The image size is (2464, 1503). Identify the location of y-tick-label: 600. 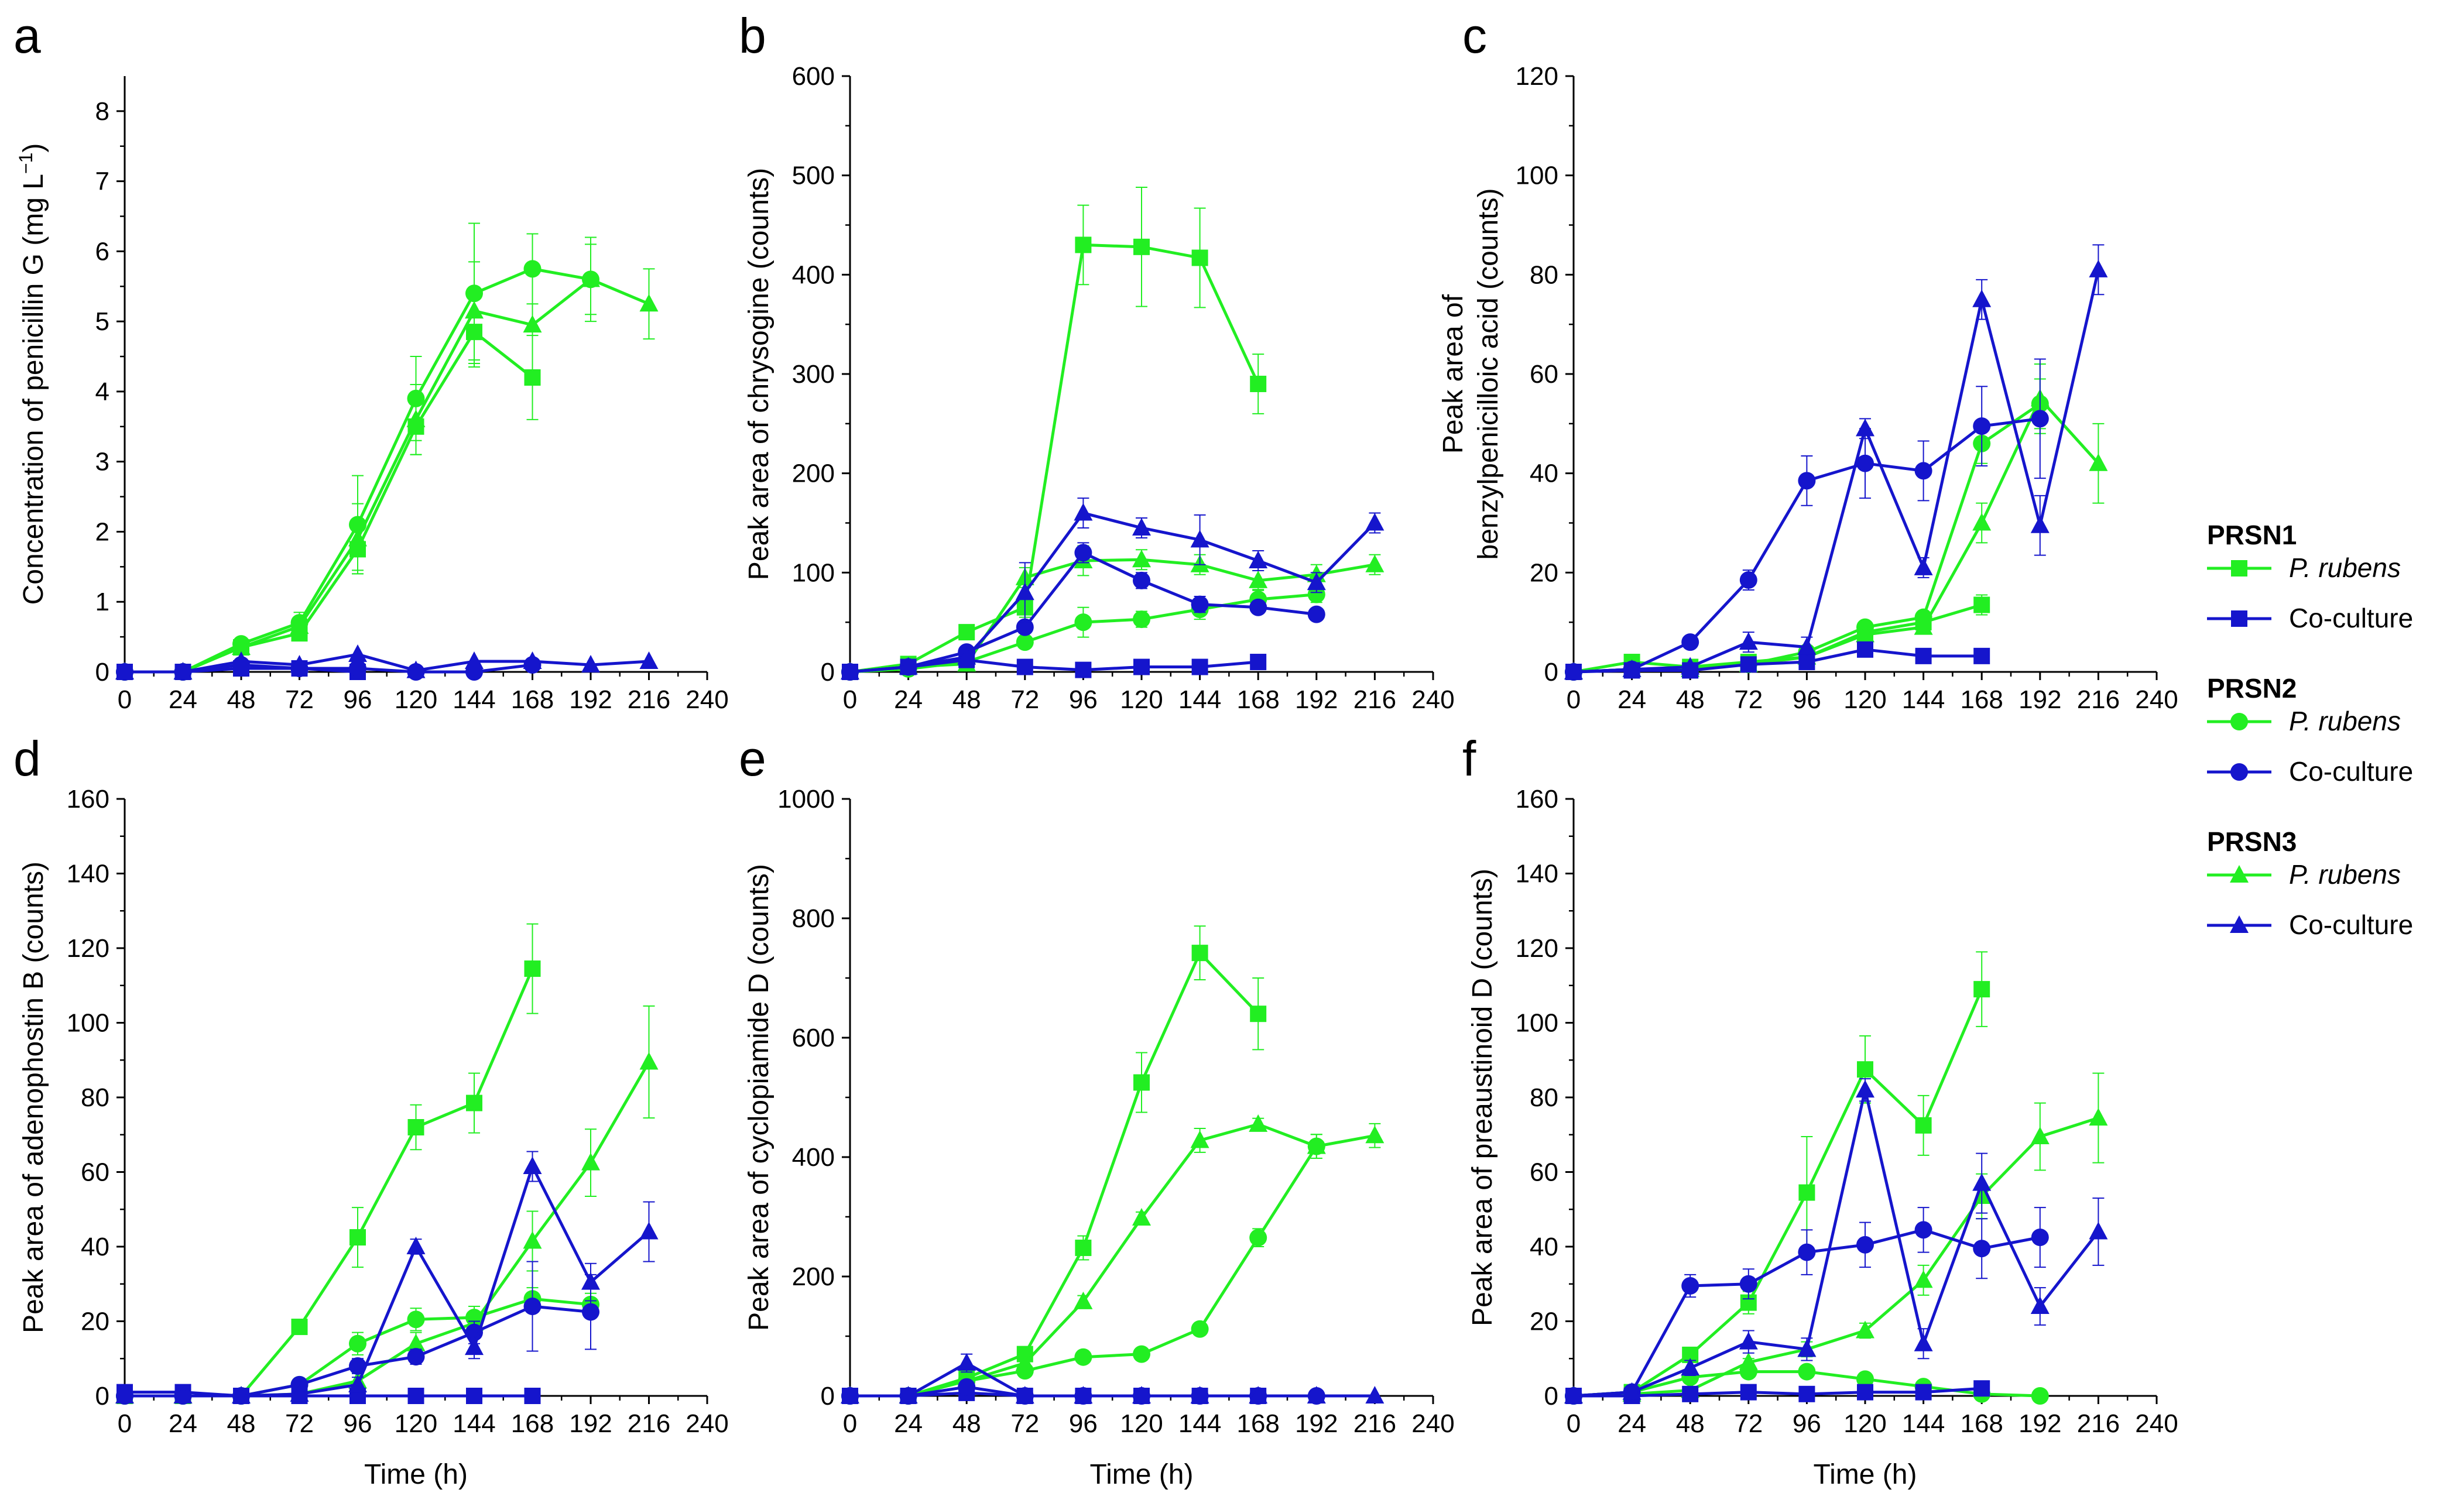
(813, 76).